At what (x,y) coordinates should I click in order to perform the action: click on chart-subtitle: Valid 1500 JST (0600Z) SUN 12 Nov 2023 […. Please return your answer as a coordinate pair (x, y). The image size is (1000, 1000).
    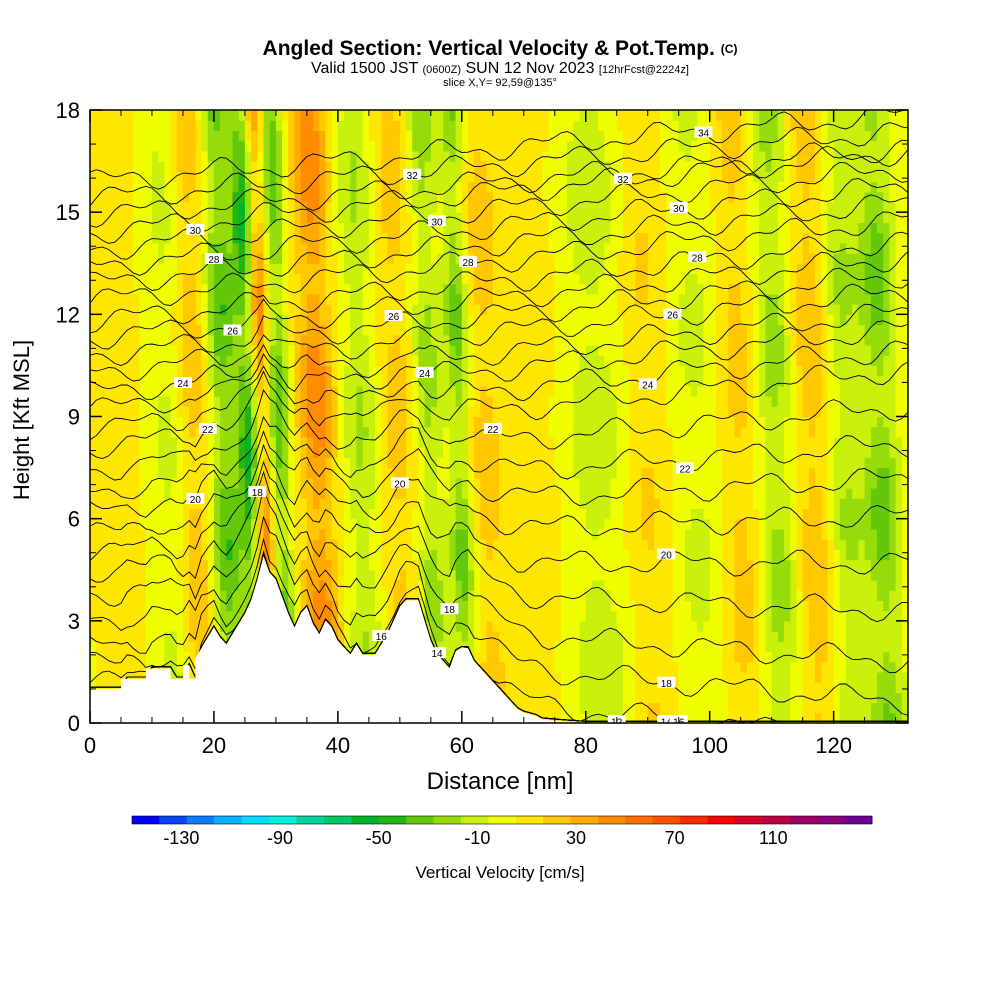
    Looking at the image, I should click on (500, 68).